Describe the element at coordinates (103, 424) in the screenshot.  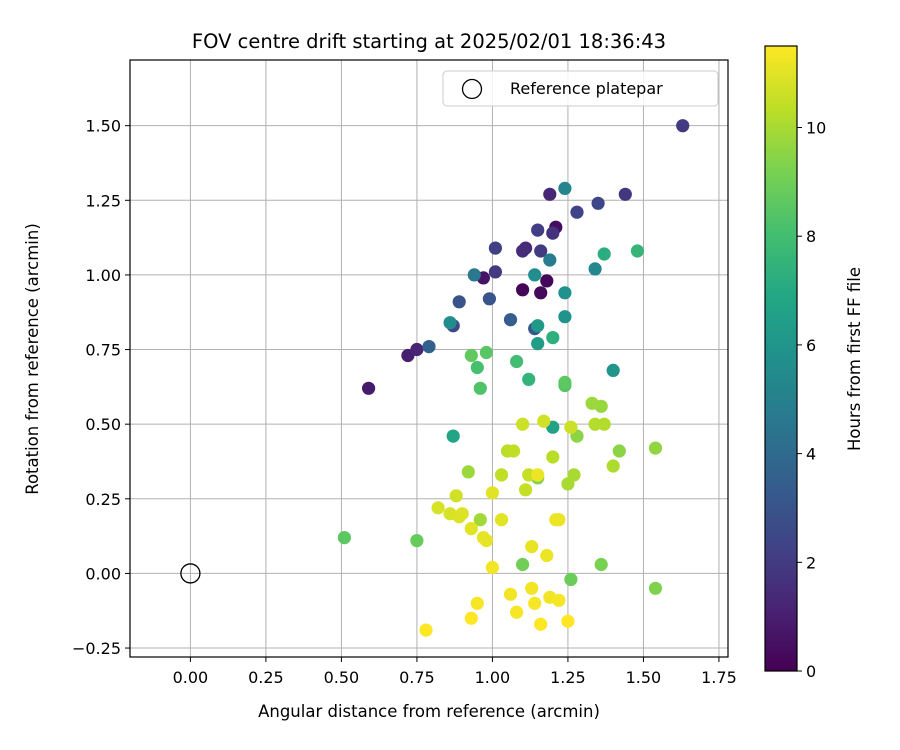
I see `y-tick-label: 0.50` at that location.